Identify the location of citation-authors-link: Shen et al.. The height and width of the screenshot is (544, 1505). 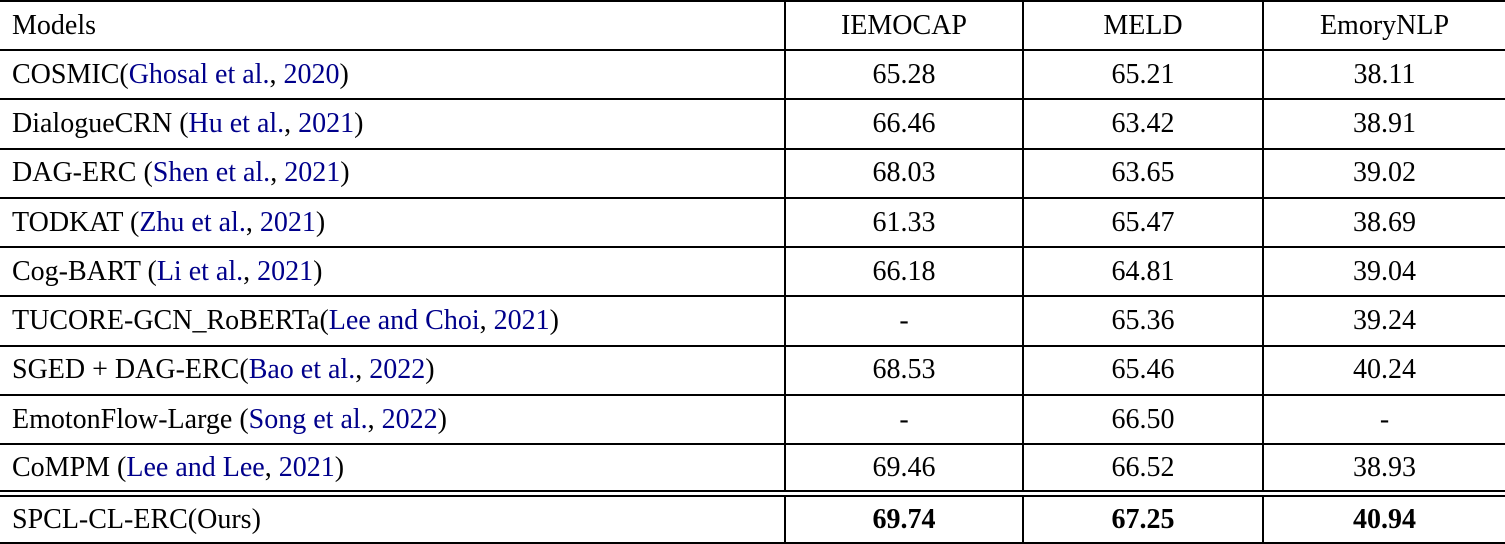
(211, 173).